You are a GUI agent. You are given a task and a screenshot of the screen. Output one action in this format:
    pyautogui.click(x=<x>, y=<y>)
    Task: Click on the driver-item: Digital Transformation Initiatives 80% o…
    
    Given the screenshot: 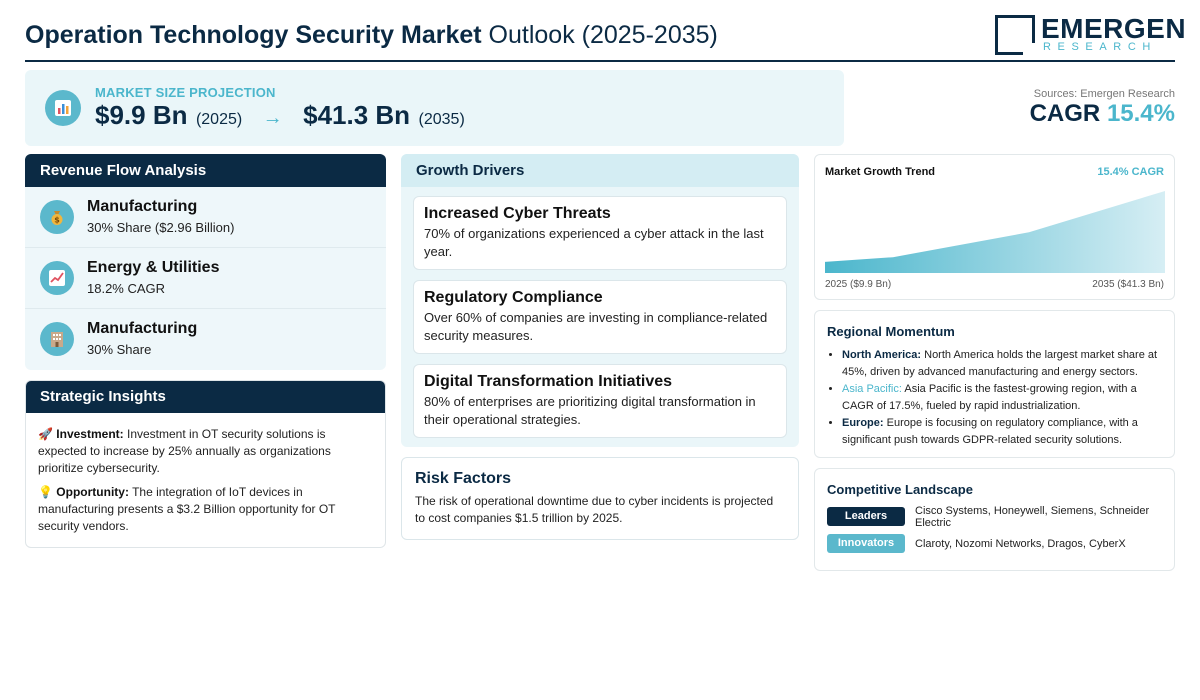 What is the action you would take?
    pyautogui.click(x=600, y=401)
    